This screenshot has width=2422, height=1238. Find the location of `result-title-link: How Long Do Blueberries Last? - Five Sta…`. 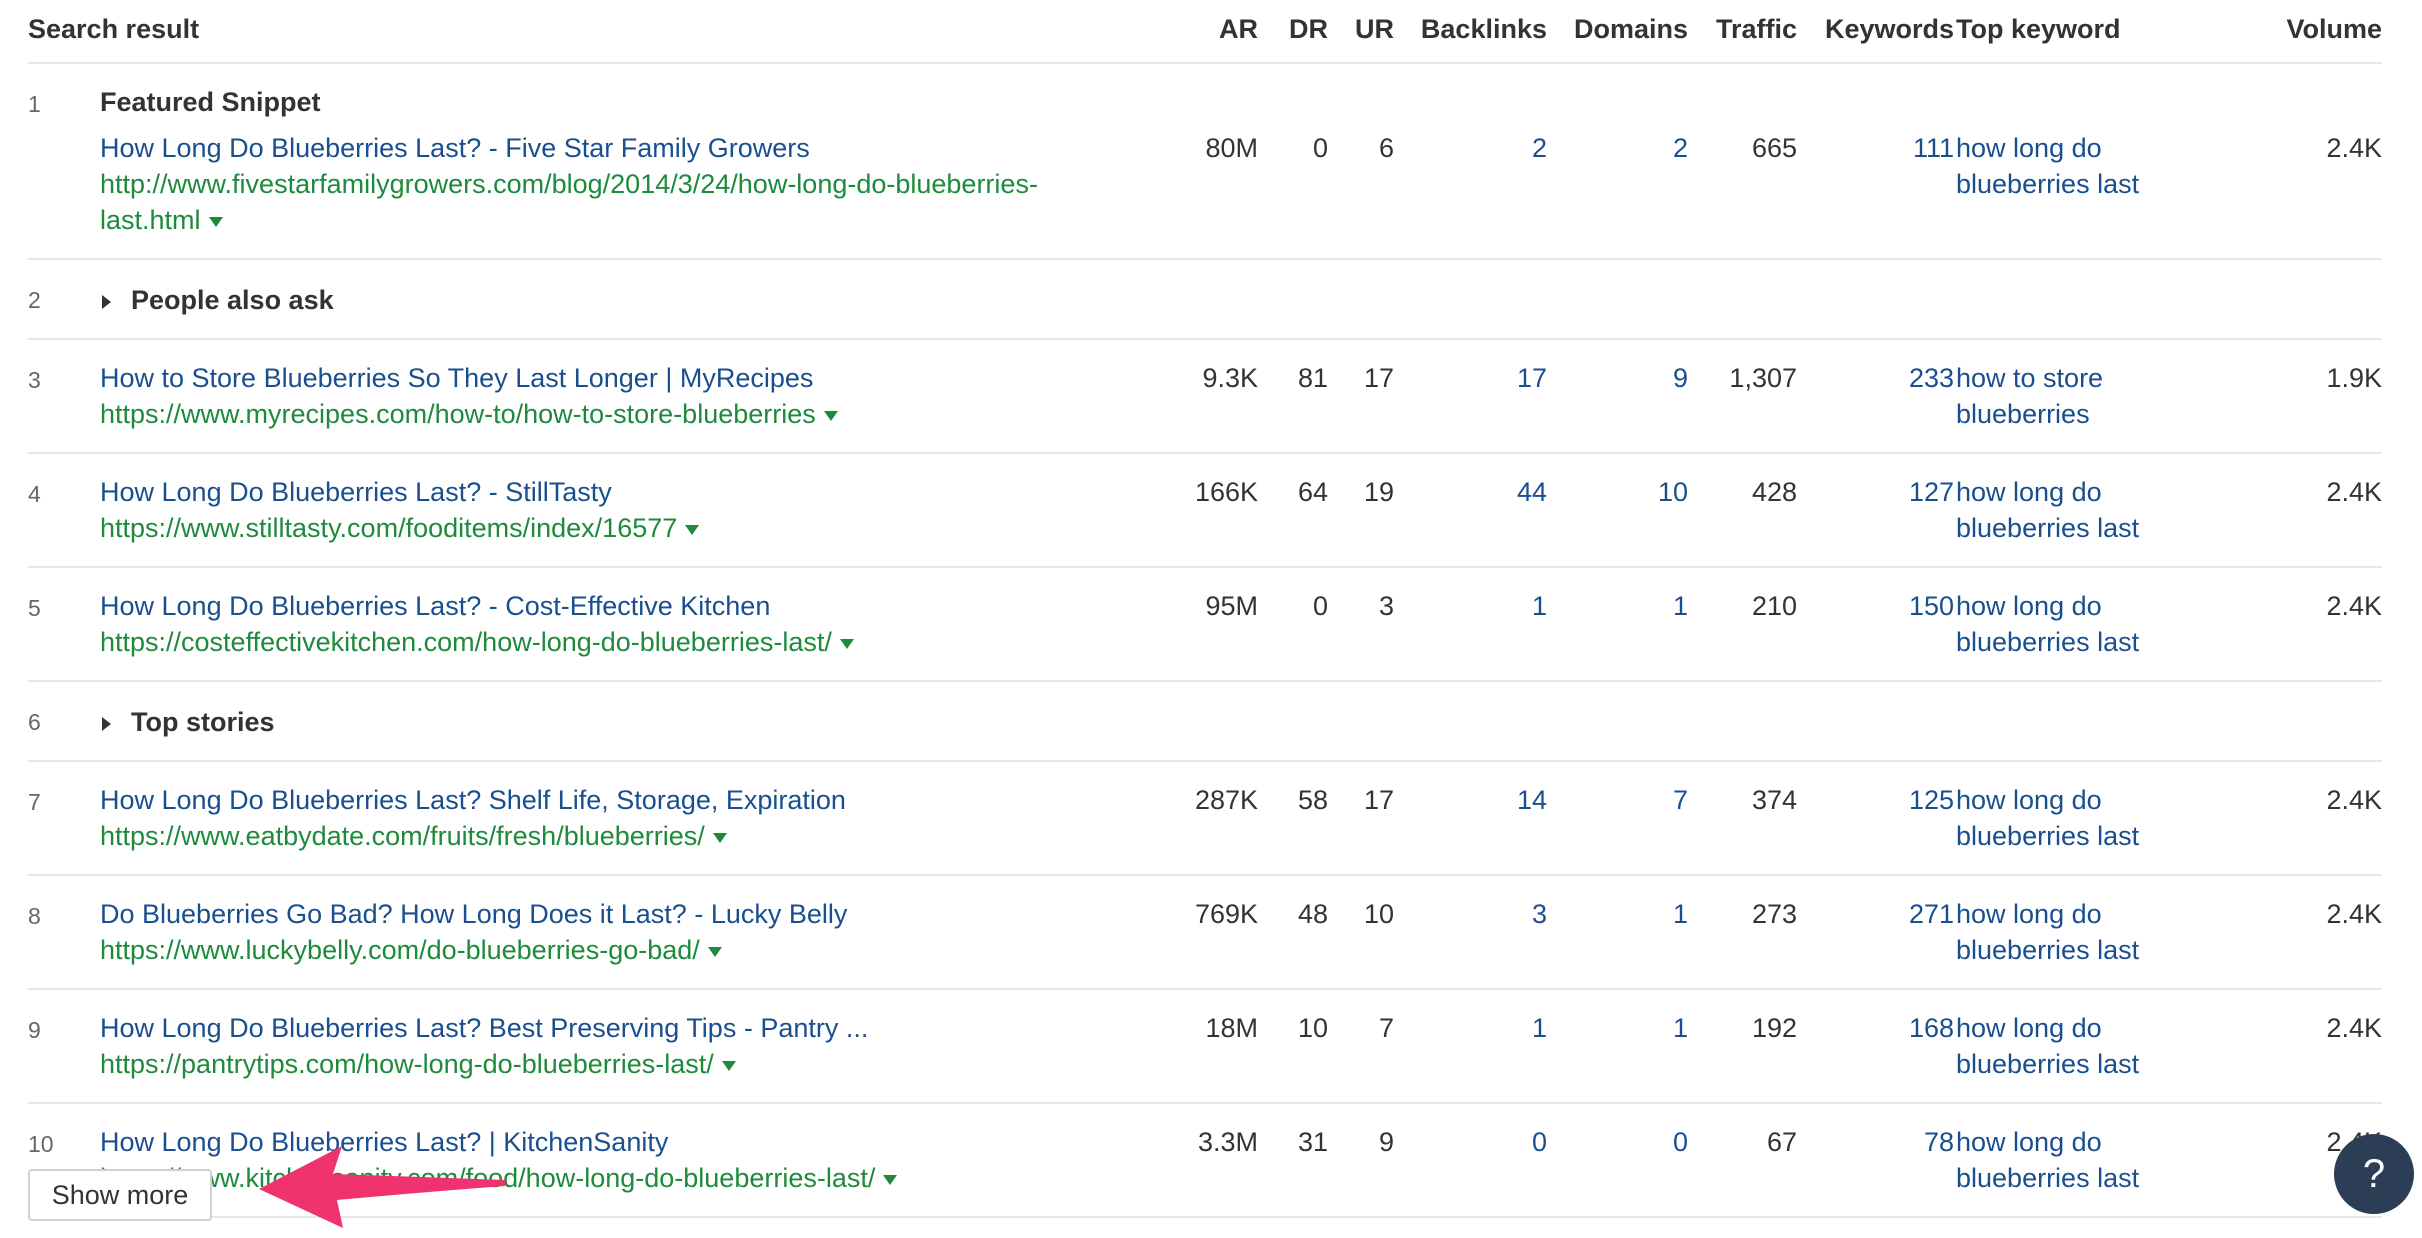

result-title-link: How Long Do Blueberries Last? - Five Sta… is located at coordinates (455, 148).